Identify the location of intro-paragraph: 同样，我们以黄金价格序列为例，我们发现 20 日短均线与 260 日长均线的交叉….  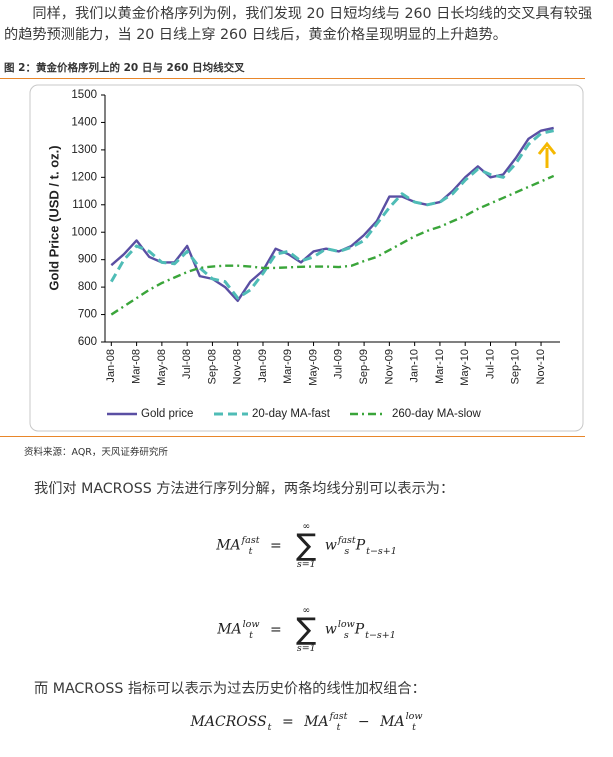
(298, 24).